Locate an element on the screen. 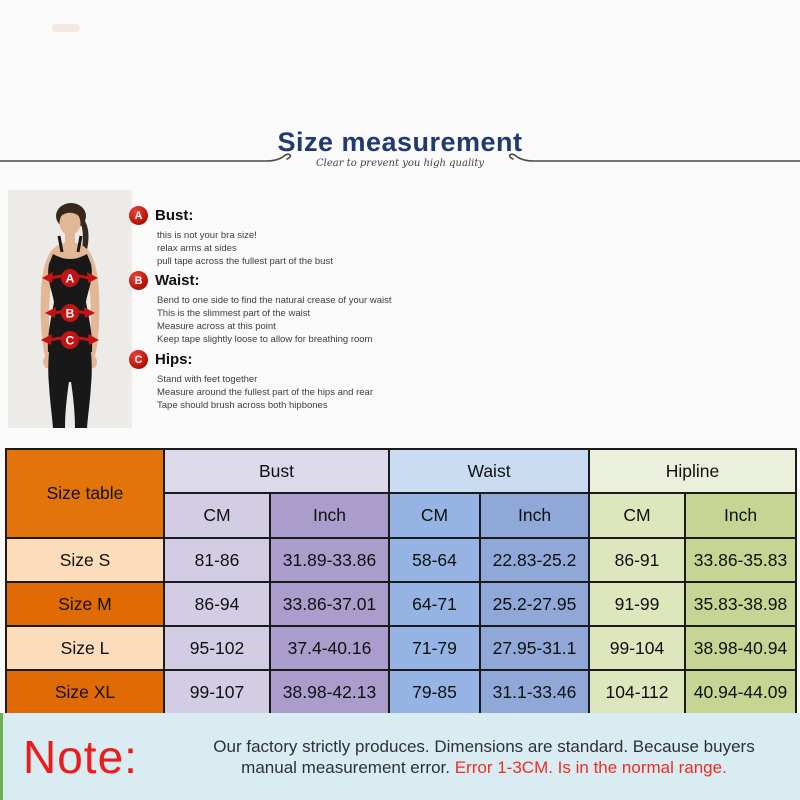  waist-instruction: This is the slimmest part of the waist is located at coordinates (234, 313).